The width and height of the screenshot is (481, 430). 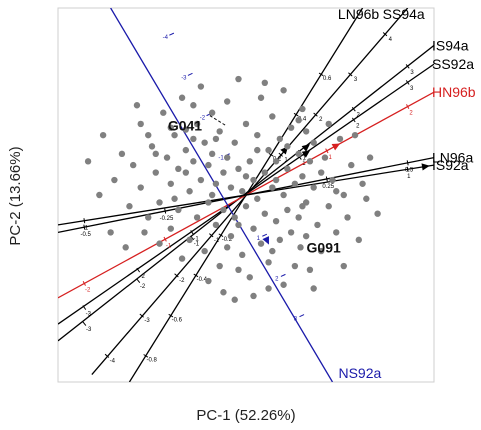 I want to click on vector-tick-label-ns92a: 3, so click(x=296, y=320).